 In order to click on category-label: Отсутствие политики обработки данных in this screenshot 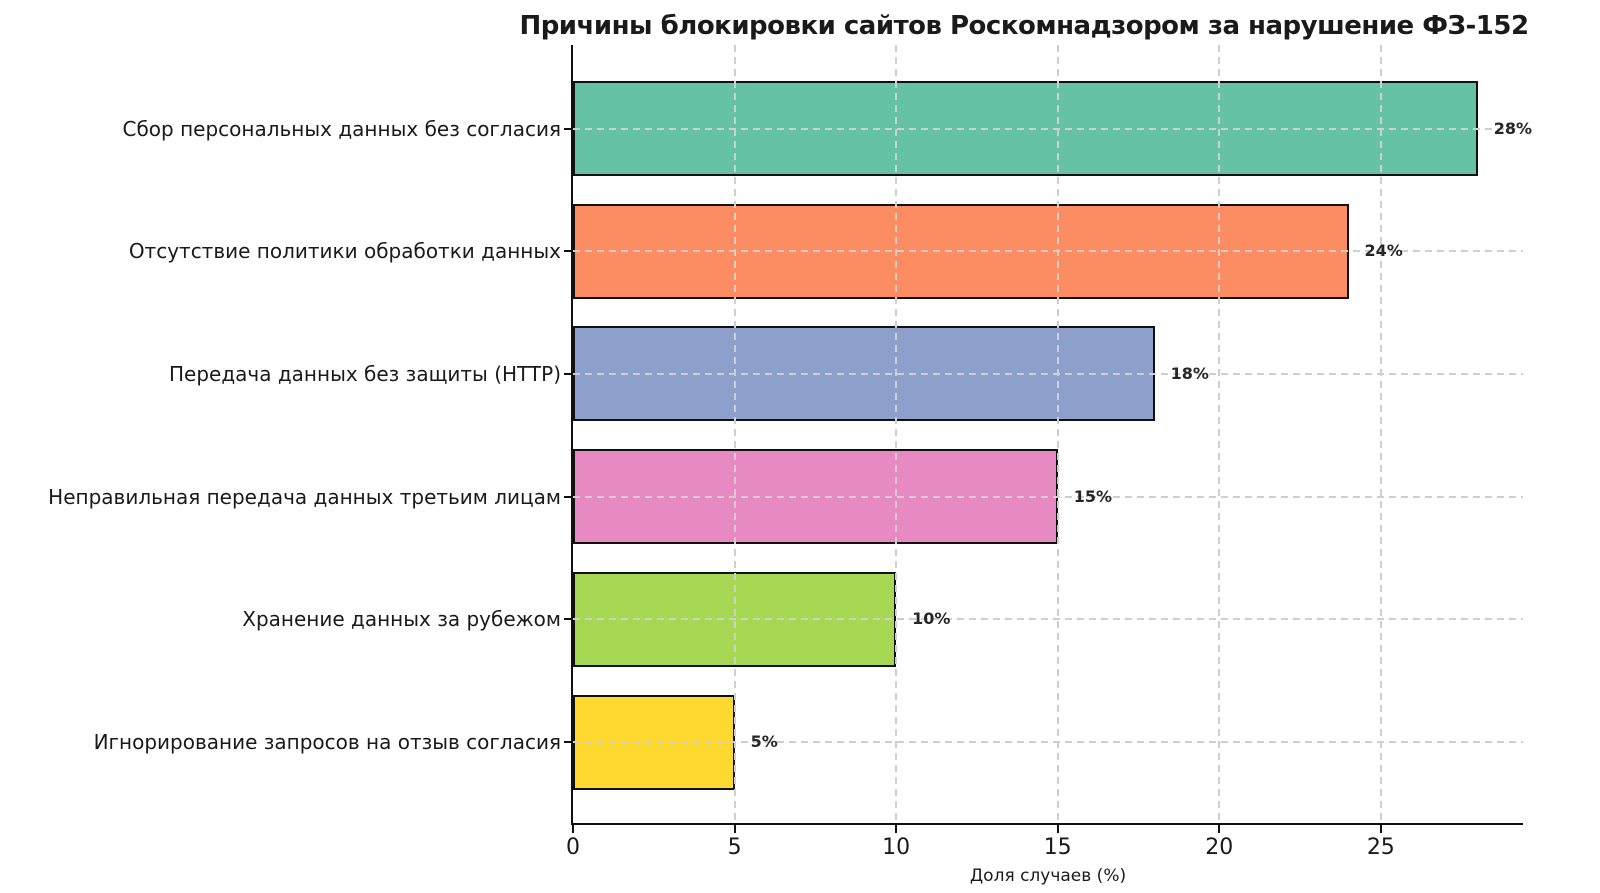, I will do `click(344, 251)`.